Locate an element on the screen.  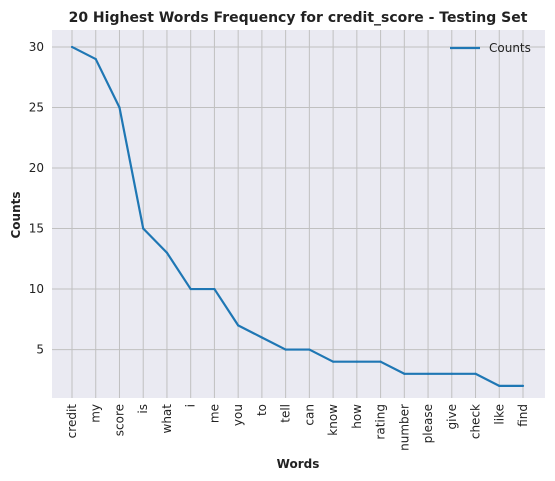
x-tick-label: my is located at coordinates (96, 413).